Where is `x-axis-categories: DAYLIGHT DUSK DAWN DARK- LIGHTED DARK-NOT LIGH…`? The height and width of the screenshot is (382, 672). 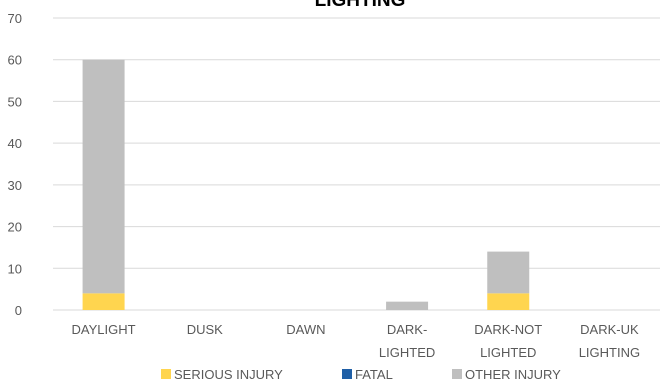 x-axis-categories: DAYLIGHT DUSK DAWN DARK- LIGHTED DARK-NOT LIGH… is located at coordinates (356, 341).